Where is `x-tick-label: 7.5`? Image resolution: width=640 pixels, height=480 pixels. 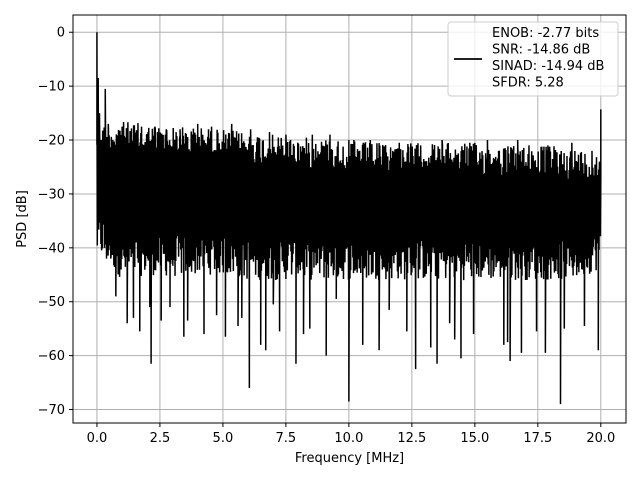
x-tick-label: 7.5 is located at coordinates (286, 438).